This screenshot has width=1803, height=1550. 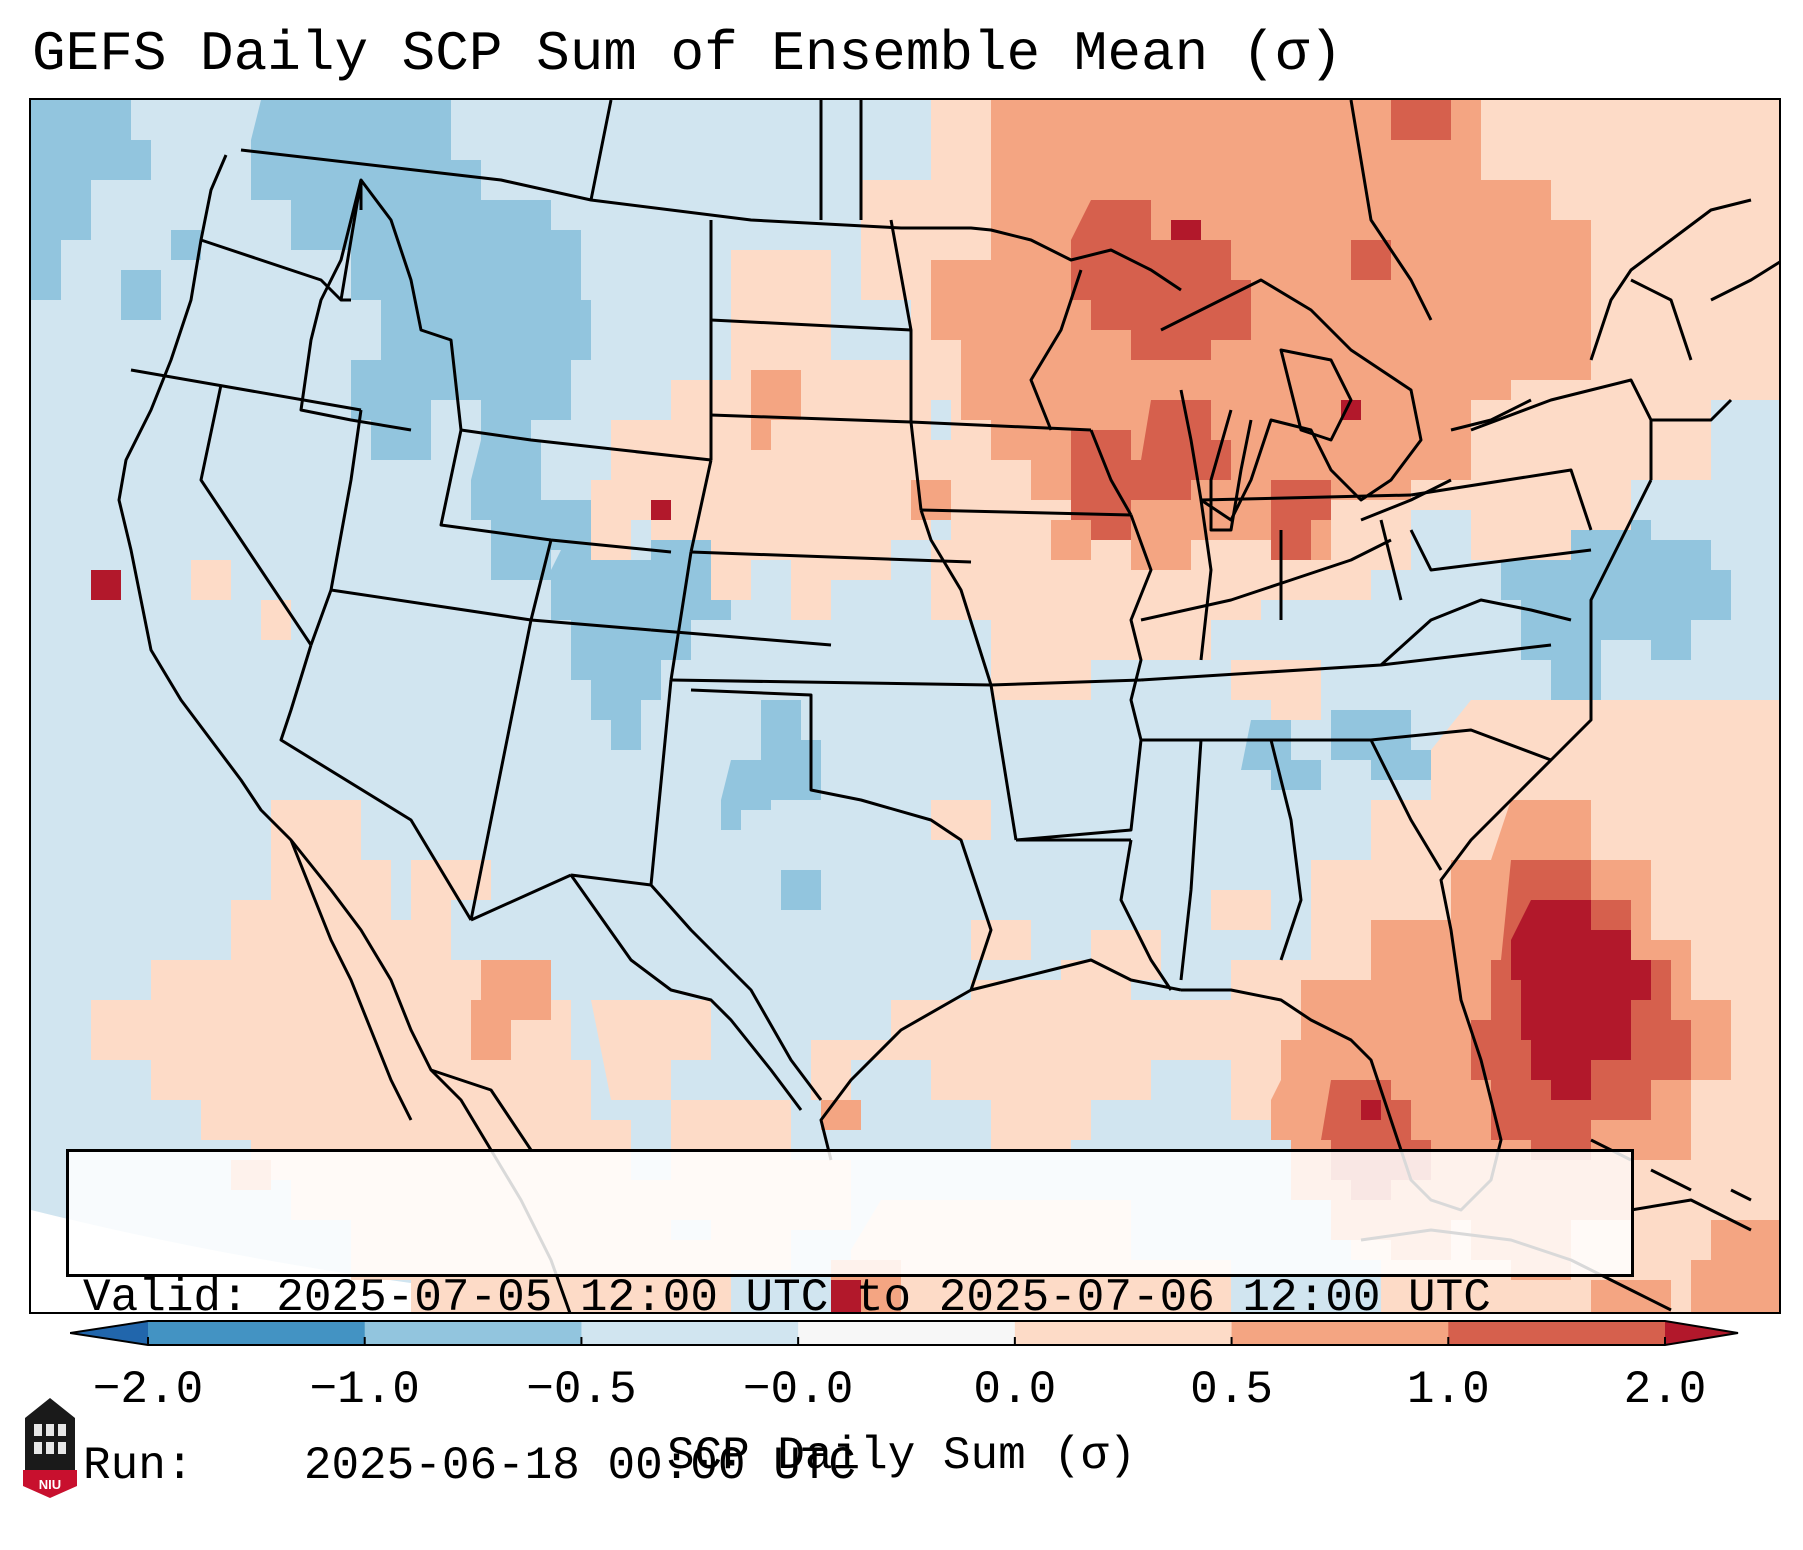 What do you see at coordinates (1665, 1390) in the screenshot?
I see `colorbar-tick-label: 2.0` at bounding box center [1665, 1390].